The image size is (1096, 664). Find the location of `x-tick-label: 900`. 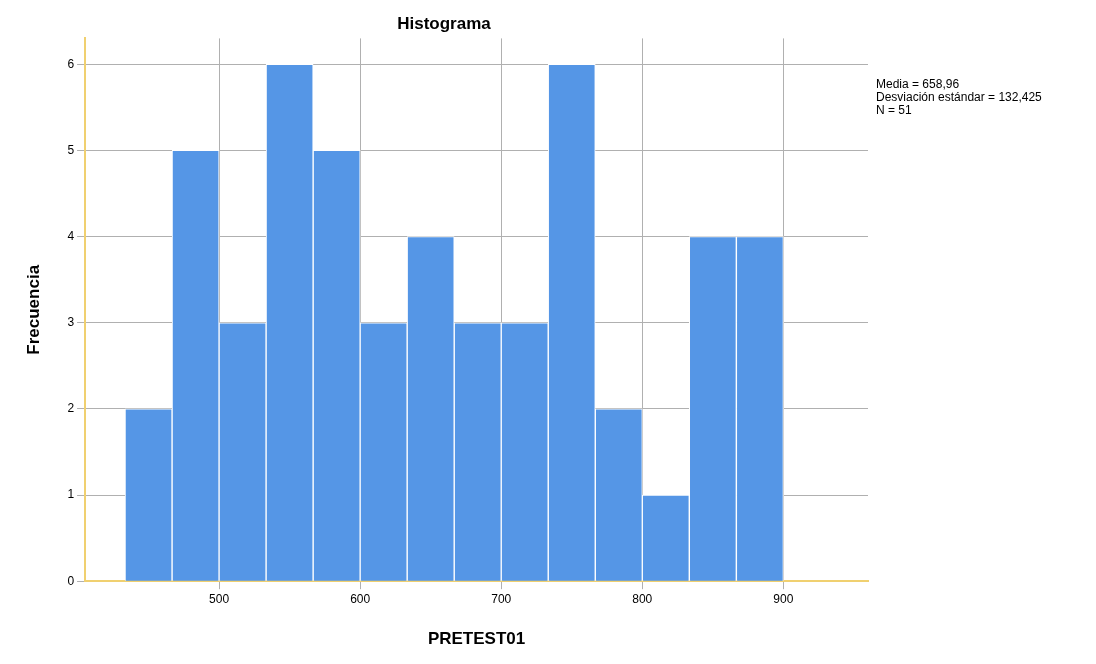

x-tick-label: 900 is located at coordinates (783, 598).